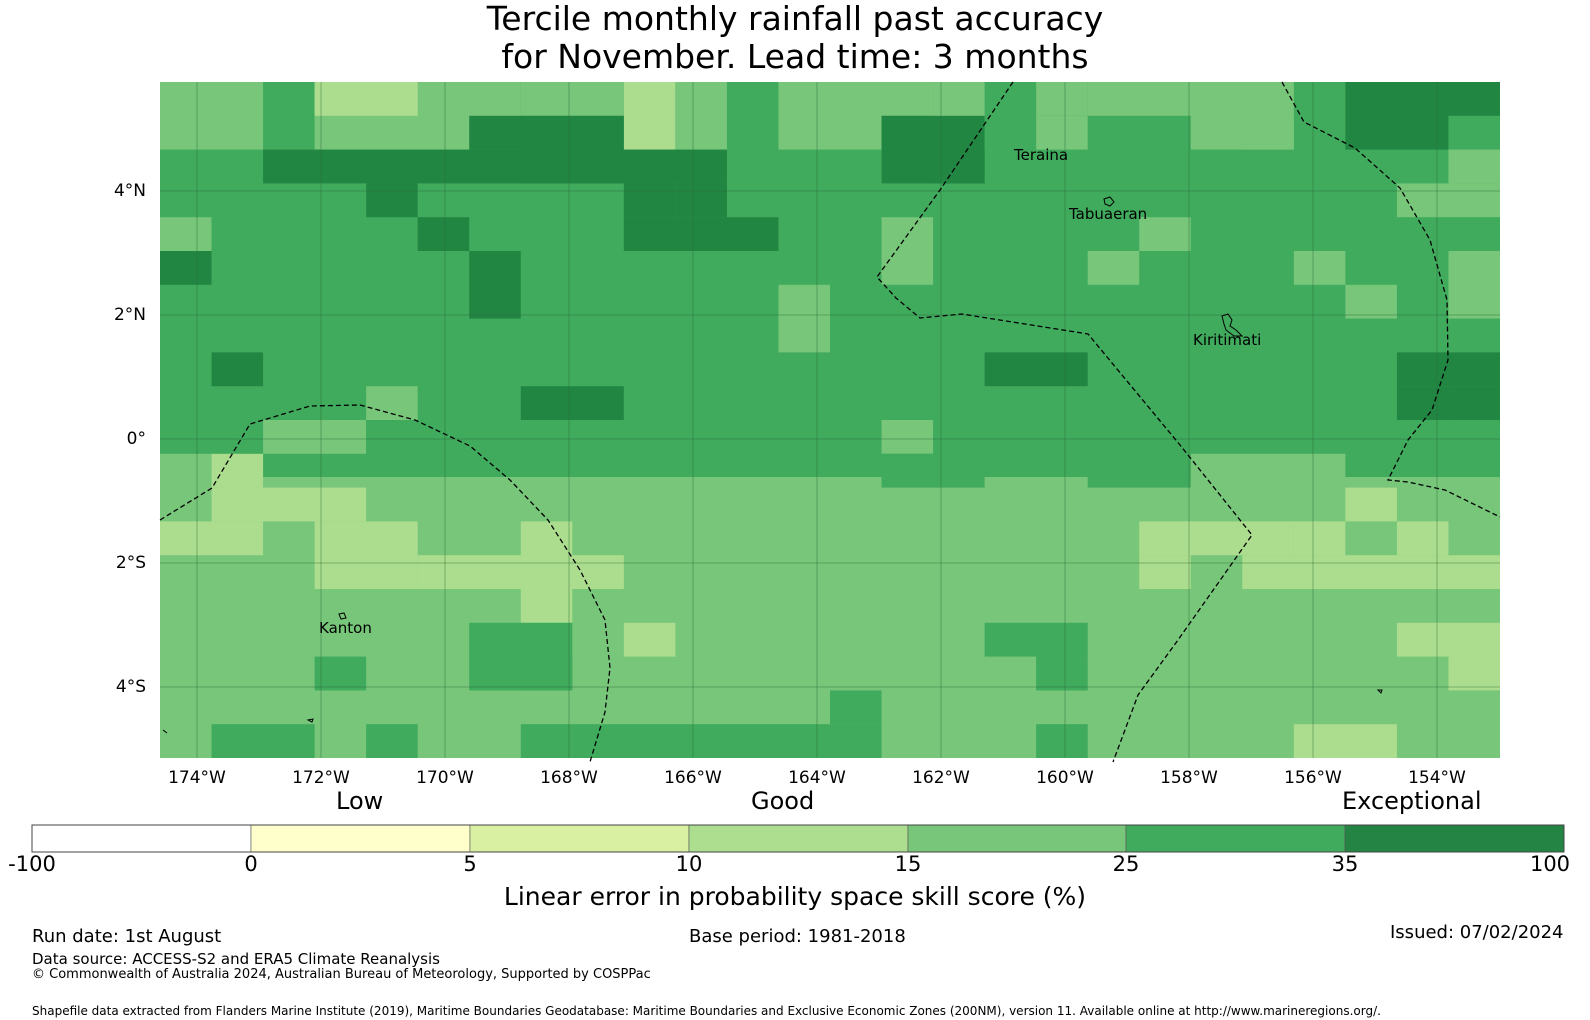  Describe the element at coordinates (360, 801) in the screenshot. I see `legend-category-low: Low` at that location.